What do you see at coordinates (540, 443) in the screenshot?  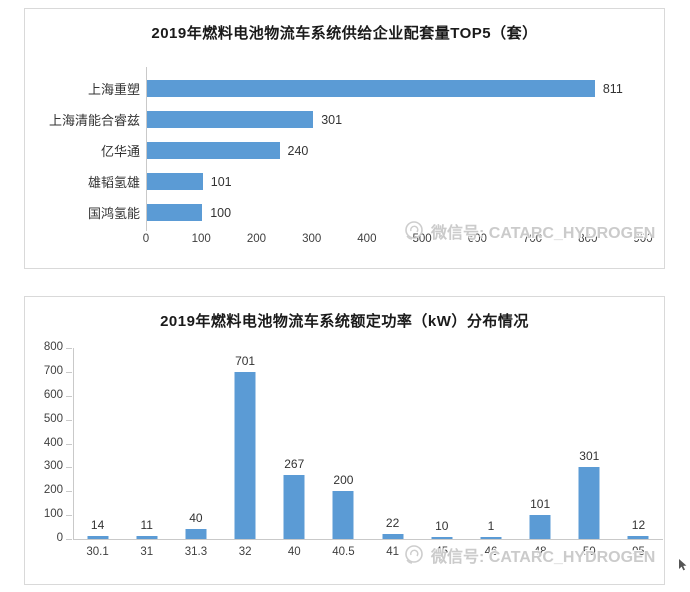 I see `bar-column: 101` at bounding box center [540, 443].